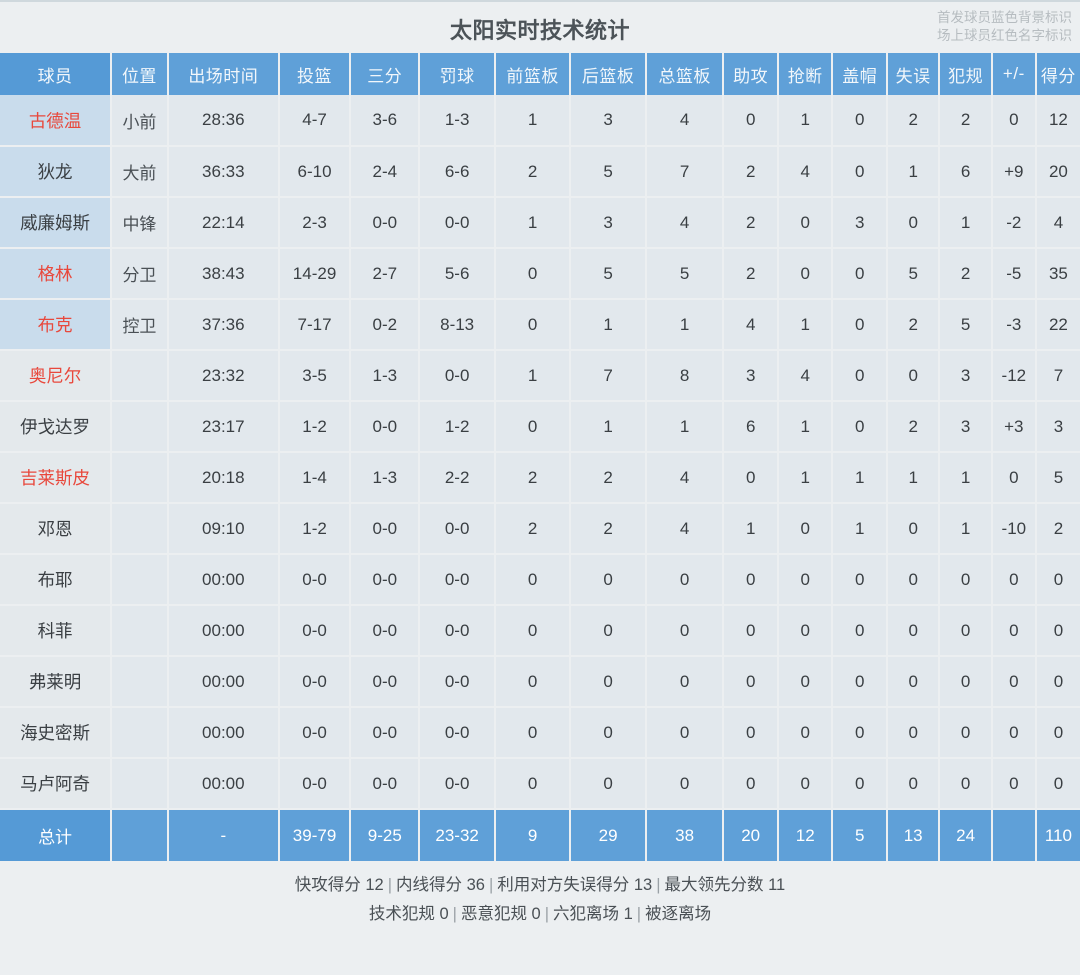 The height and width of the screenshot is (975, 1080). What do you see at coordinates (223, 74) in the screenshot?
I see `column-header-min: 出场时间` at bounding box center [223, 74].